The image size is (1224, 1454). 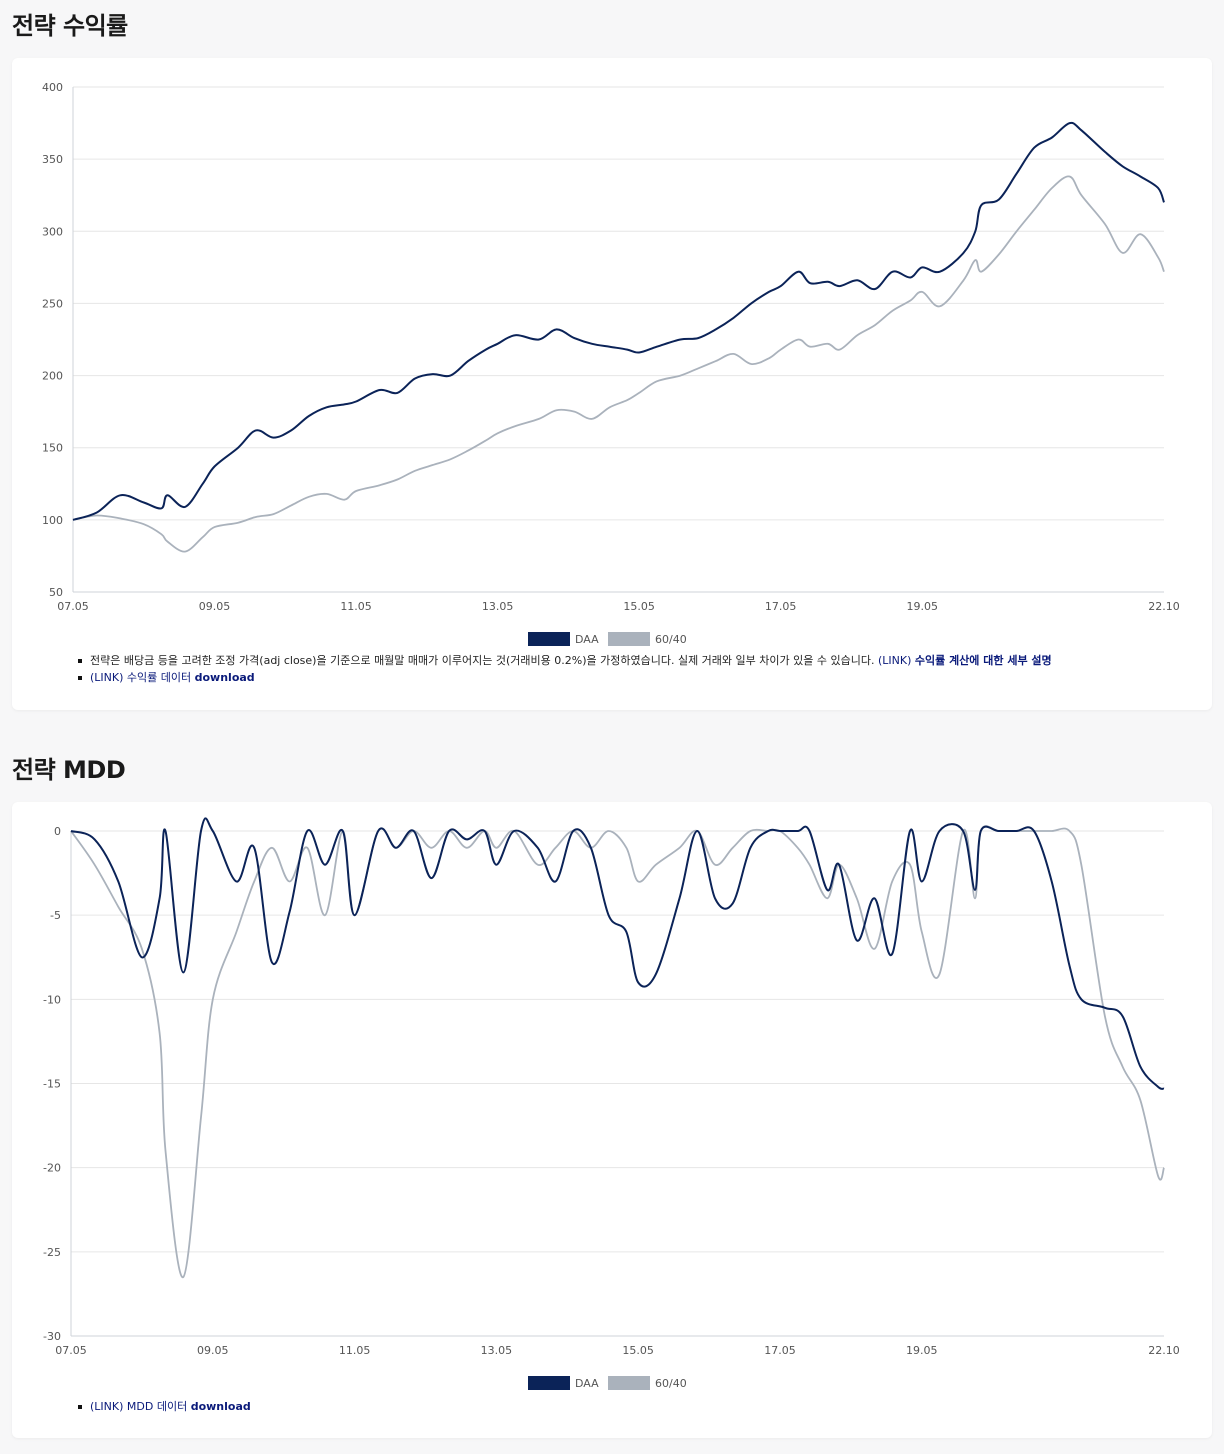 I want to click on y-tick-label: 0, so click(x=57, y=831).